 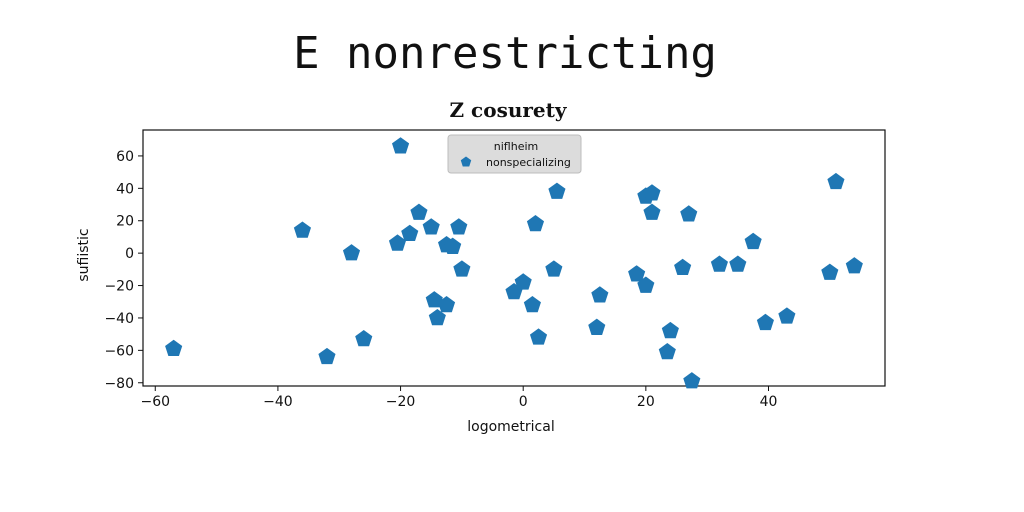 What do you see at coordinates (523, 402) in the screenshot?
I see `x-tick-label: 0` at bounding box center [523, 402].